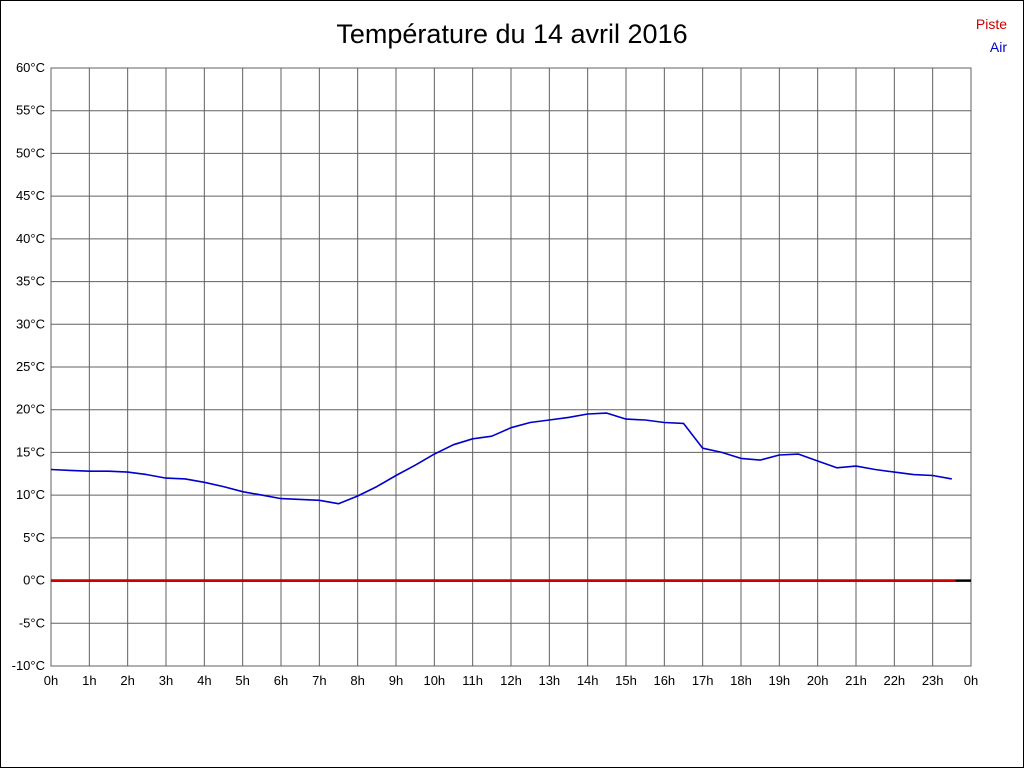  I want to click on x-tick-label: 3h, so click(166, 680).